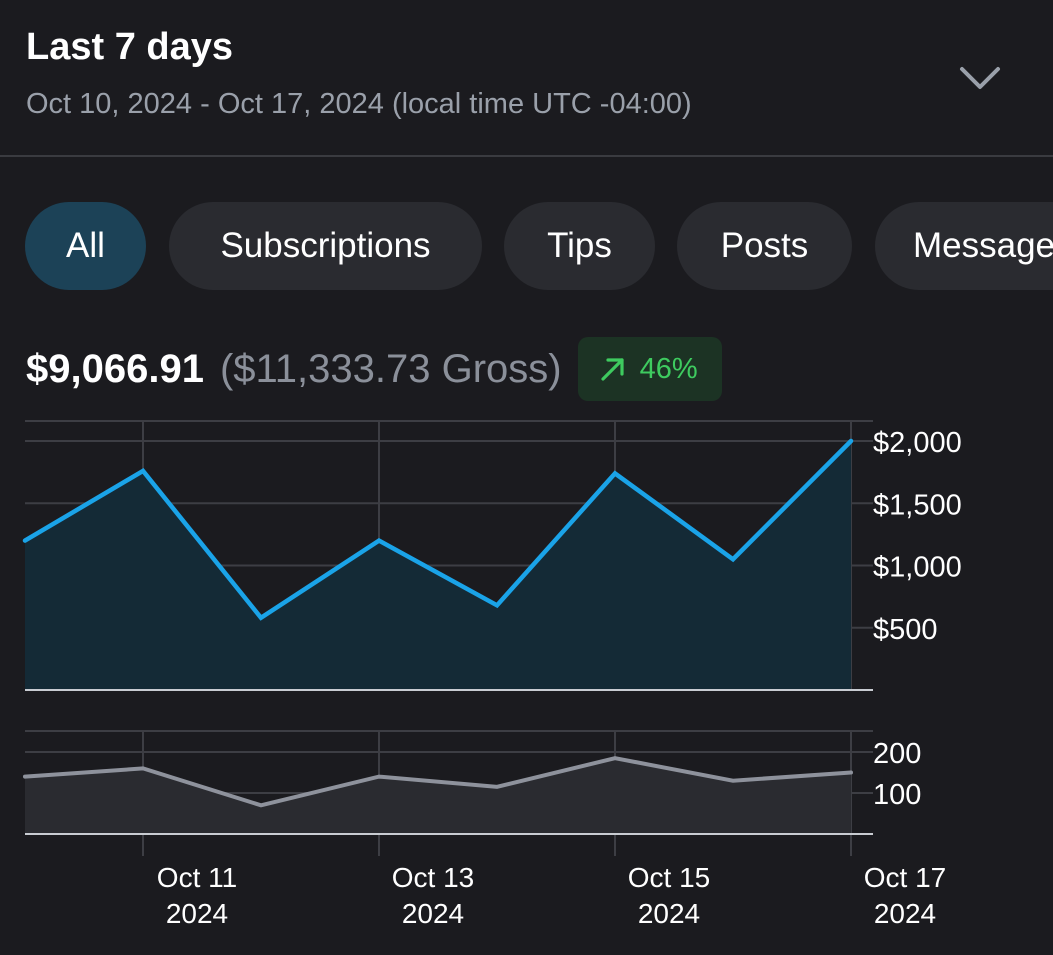  I want to click on filter-posts: Posts, so click(764, 246).